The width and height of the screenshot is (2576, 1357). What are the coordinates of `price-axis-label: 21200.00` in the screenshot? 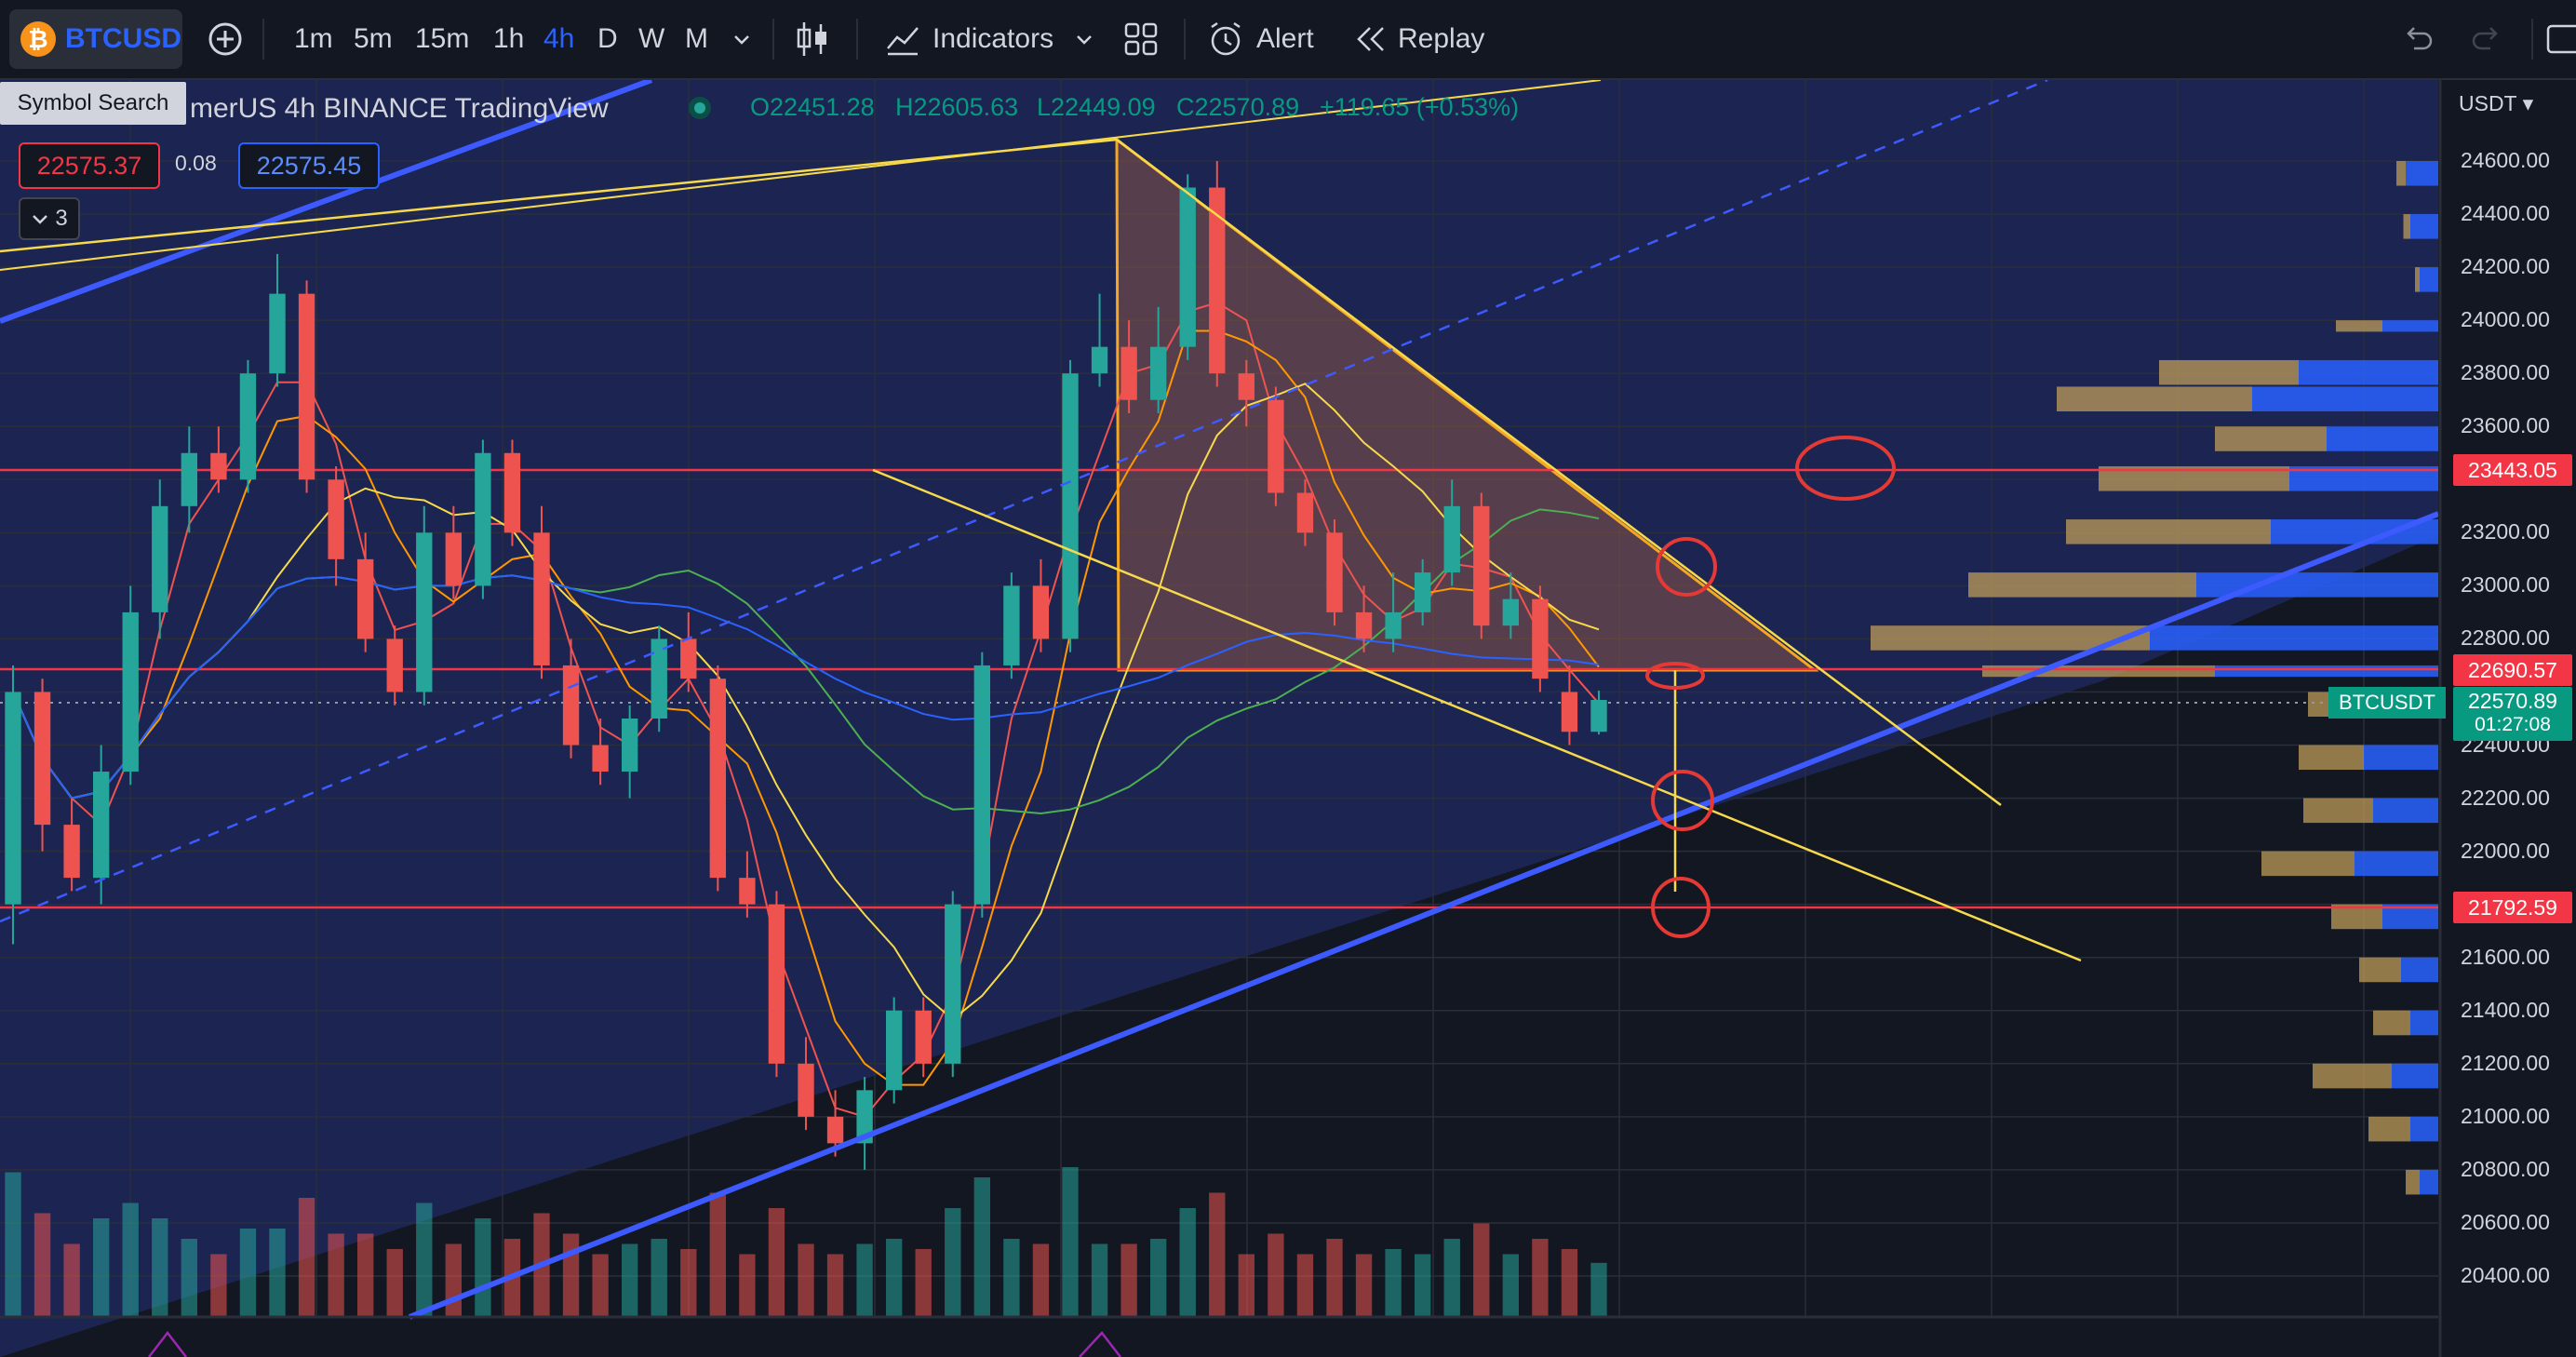 It's located at (2505, 1062).